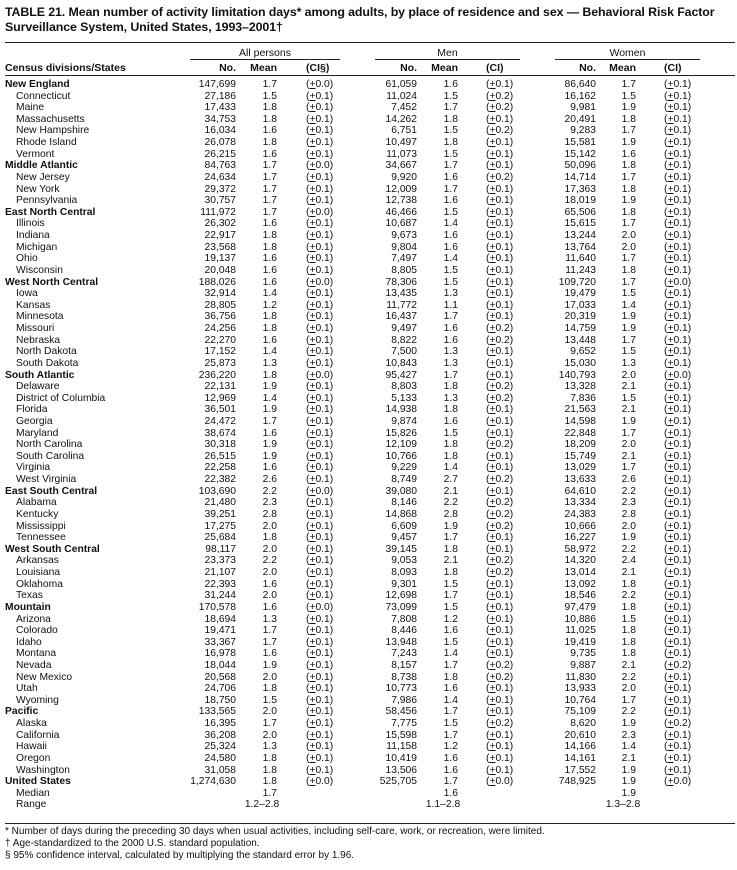 This screenshot has height=870, width=737. I want to click on ci-value: 0.2, so click(502, 108).